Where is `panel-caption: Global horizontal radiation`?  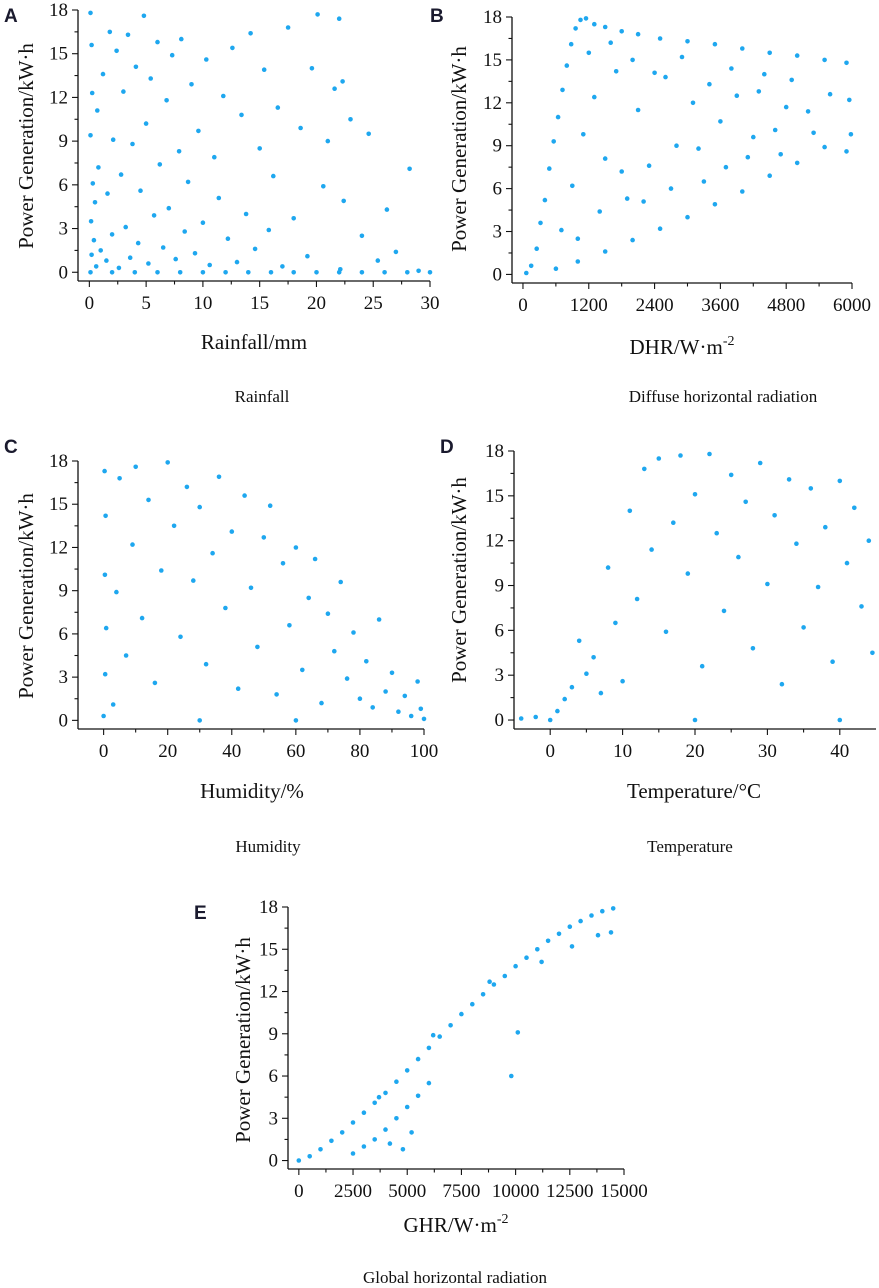
panel-caption: Global horizontal radiation is located at coordinates (455, 1277).